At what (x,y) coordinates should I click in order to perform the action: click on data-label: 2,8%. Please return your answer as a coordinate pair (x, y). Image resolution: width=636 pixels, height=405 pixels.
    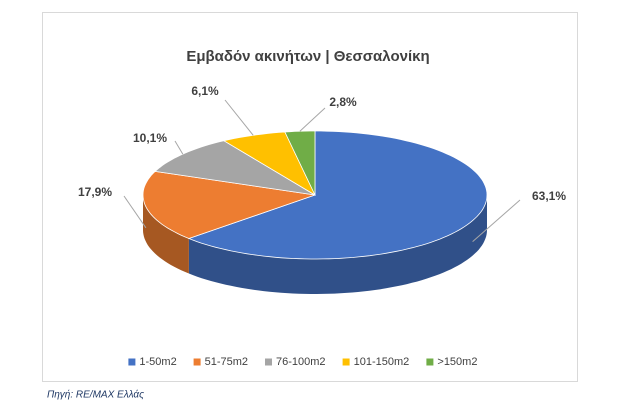
    Looking at the image, I should click on (343, 102).